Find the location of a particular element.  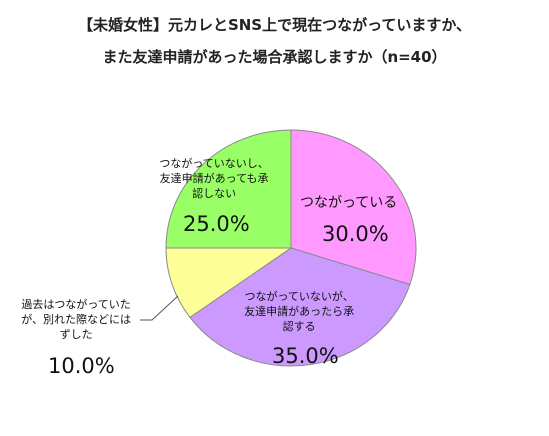

value-label: 10.0% is located at coordinates (81, 366).